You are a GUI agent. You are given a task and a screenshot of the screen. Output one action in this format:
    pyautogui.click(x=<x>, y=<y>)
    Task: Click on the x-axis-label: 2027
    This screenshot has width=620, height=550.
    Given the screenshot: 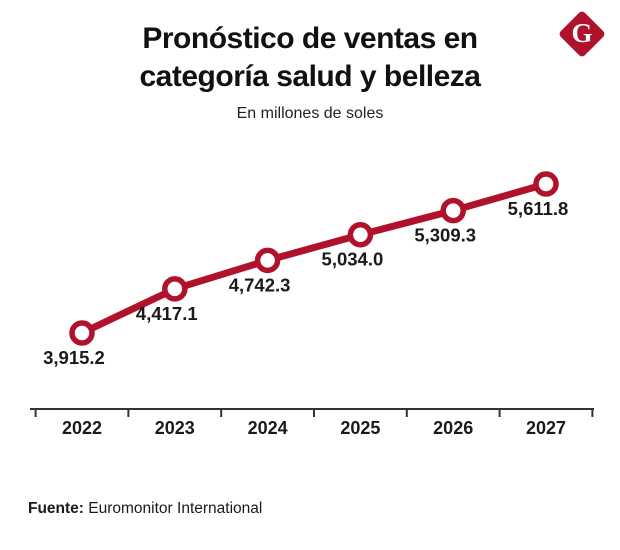 What is the action you would take?
    pyautogui.click(x=546, y=428)
    